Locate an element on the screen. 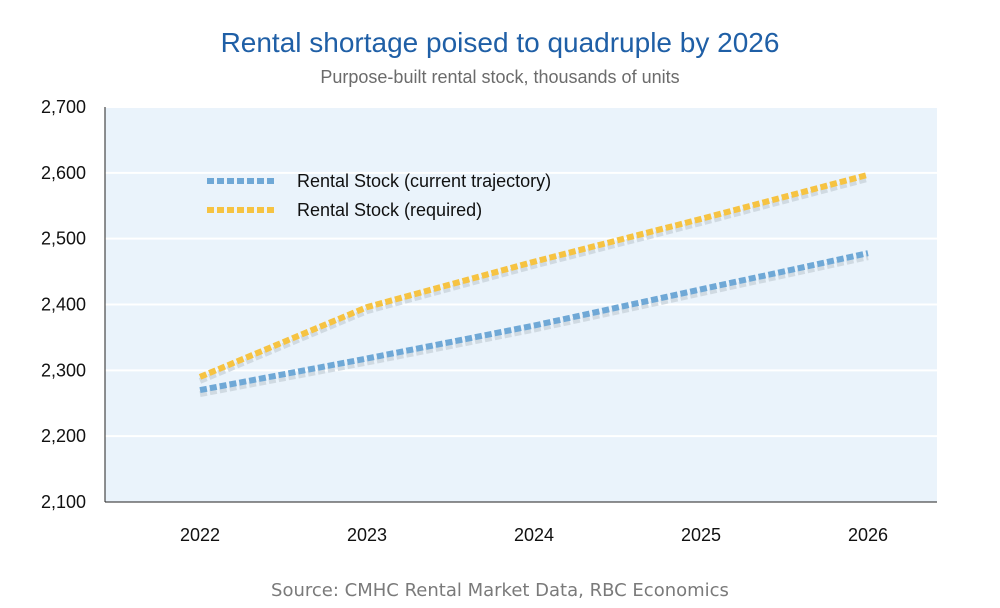 The height and width of the screenshot is (608, 1000). x-tick-label: 2026 is located at coordinates (868, 535).